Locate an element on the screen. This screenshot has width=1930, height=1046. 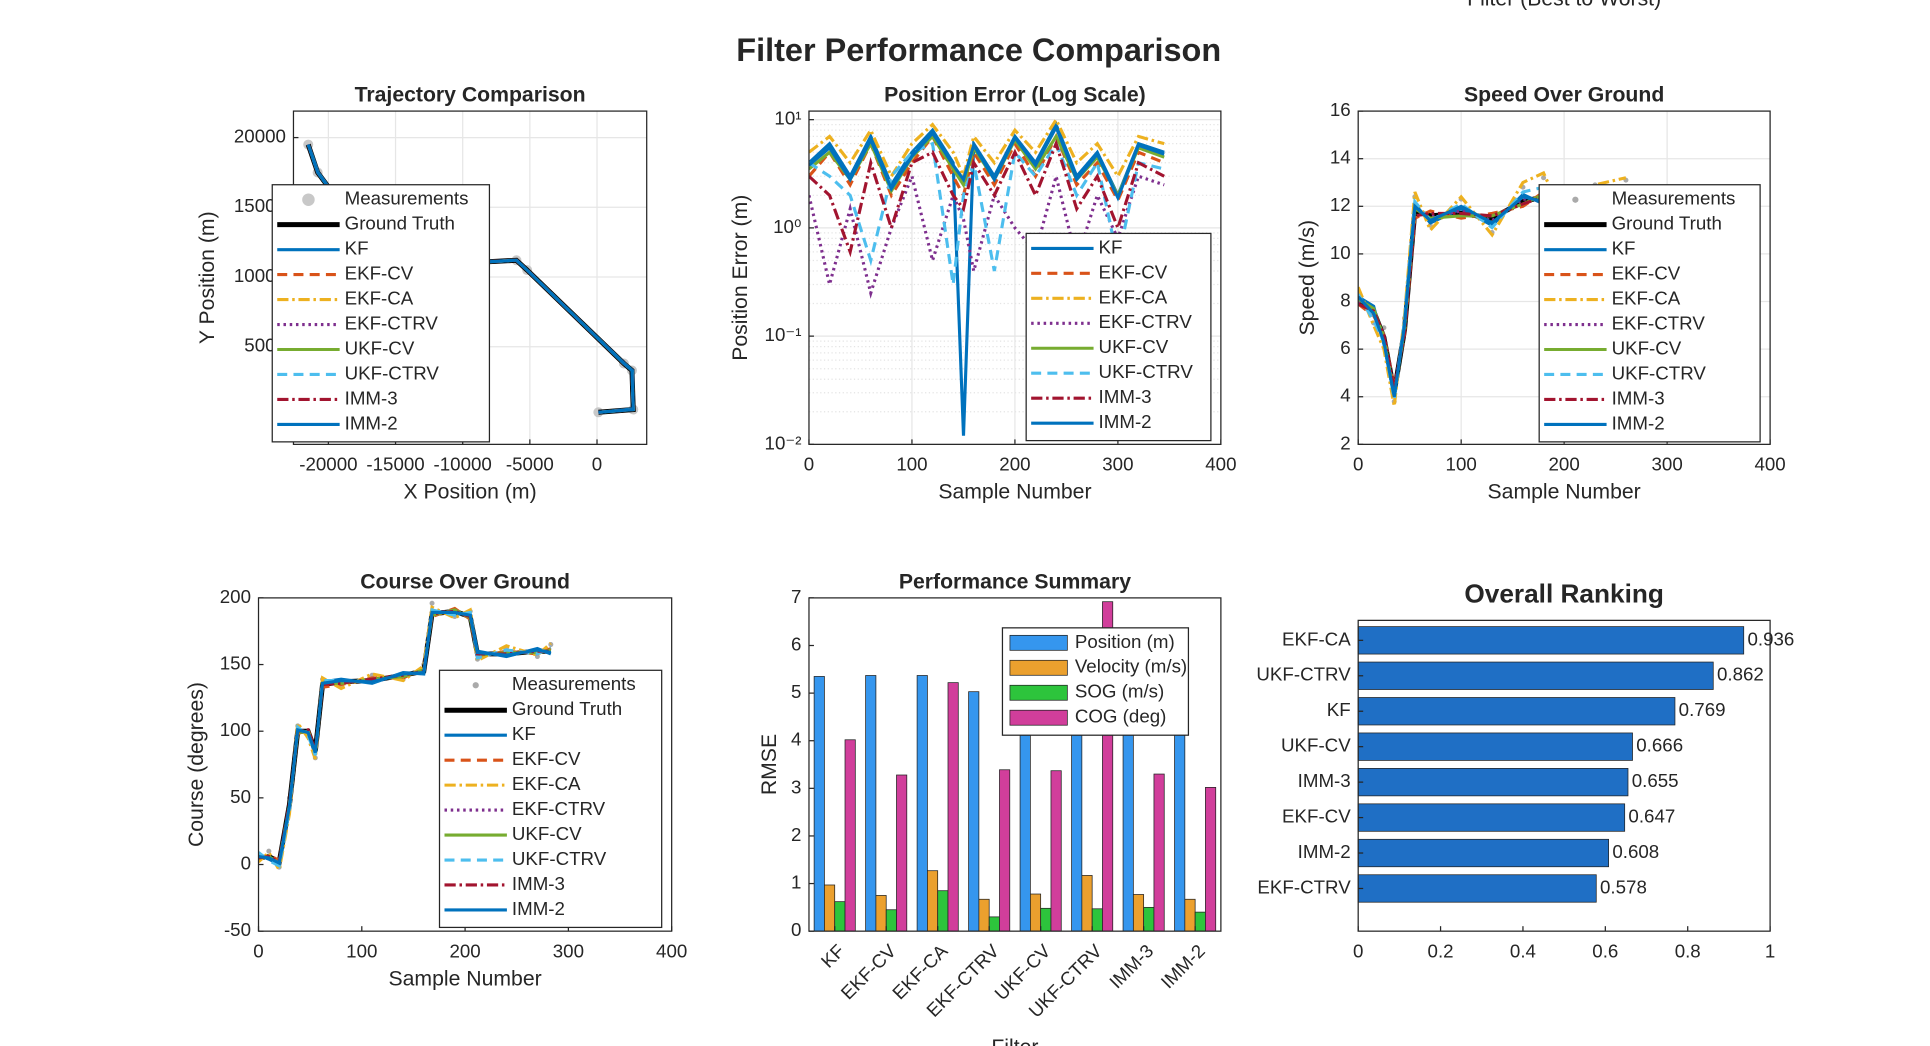
x-tick-label: 0.6 is located at coordinates (1605, 950).